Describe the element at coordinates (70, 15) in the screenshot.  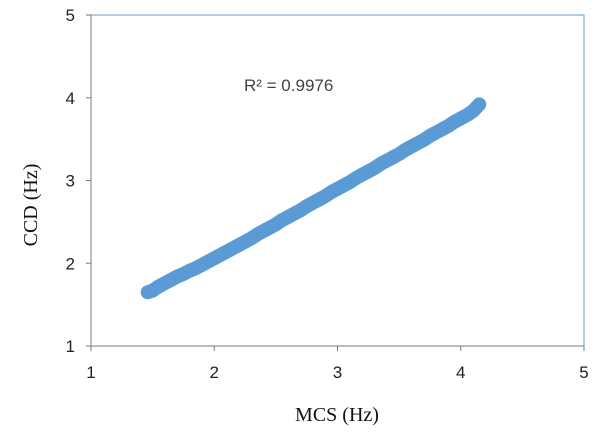
I see `y-tick-label: 5` at that location.